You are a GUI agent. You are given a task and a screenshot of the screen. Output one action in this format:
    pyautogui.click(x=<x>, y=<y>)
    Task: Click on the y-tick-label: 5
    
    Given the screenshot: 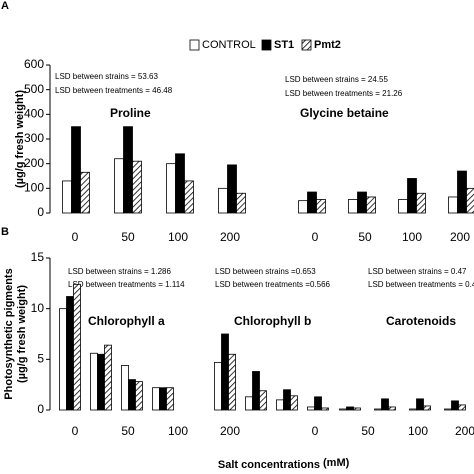 What is the action you would take?
    pyautogui.click(x=40, y=359)
    